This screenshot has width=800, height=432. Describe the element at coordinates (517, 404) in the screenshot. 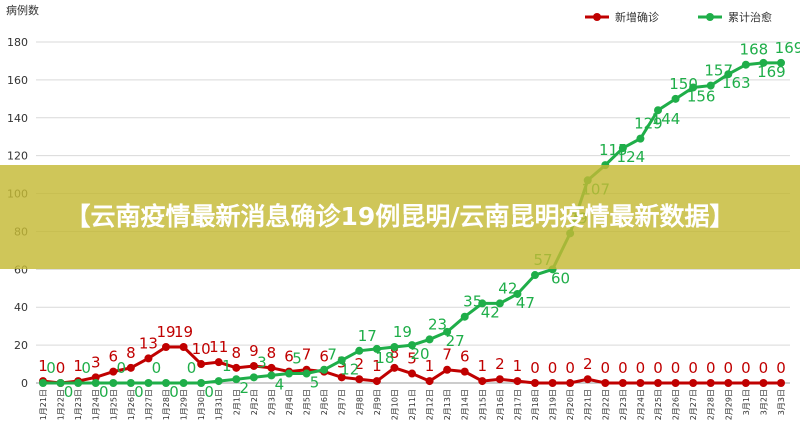

I see `x-tick-label: 2月17日` at that location.